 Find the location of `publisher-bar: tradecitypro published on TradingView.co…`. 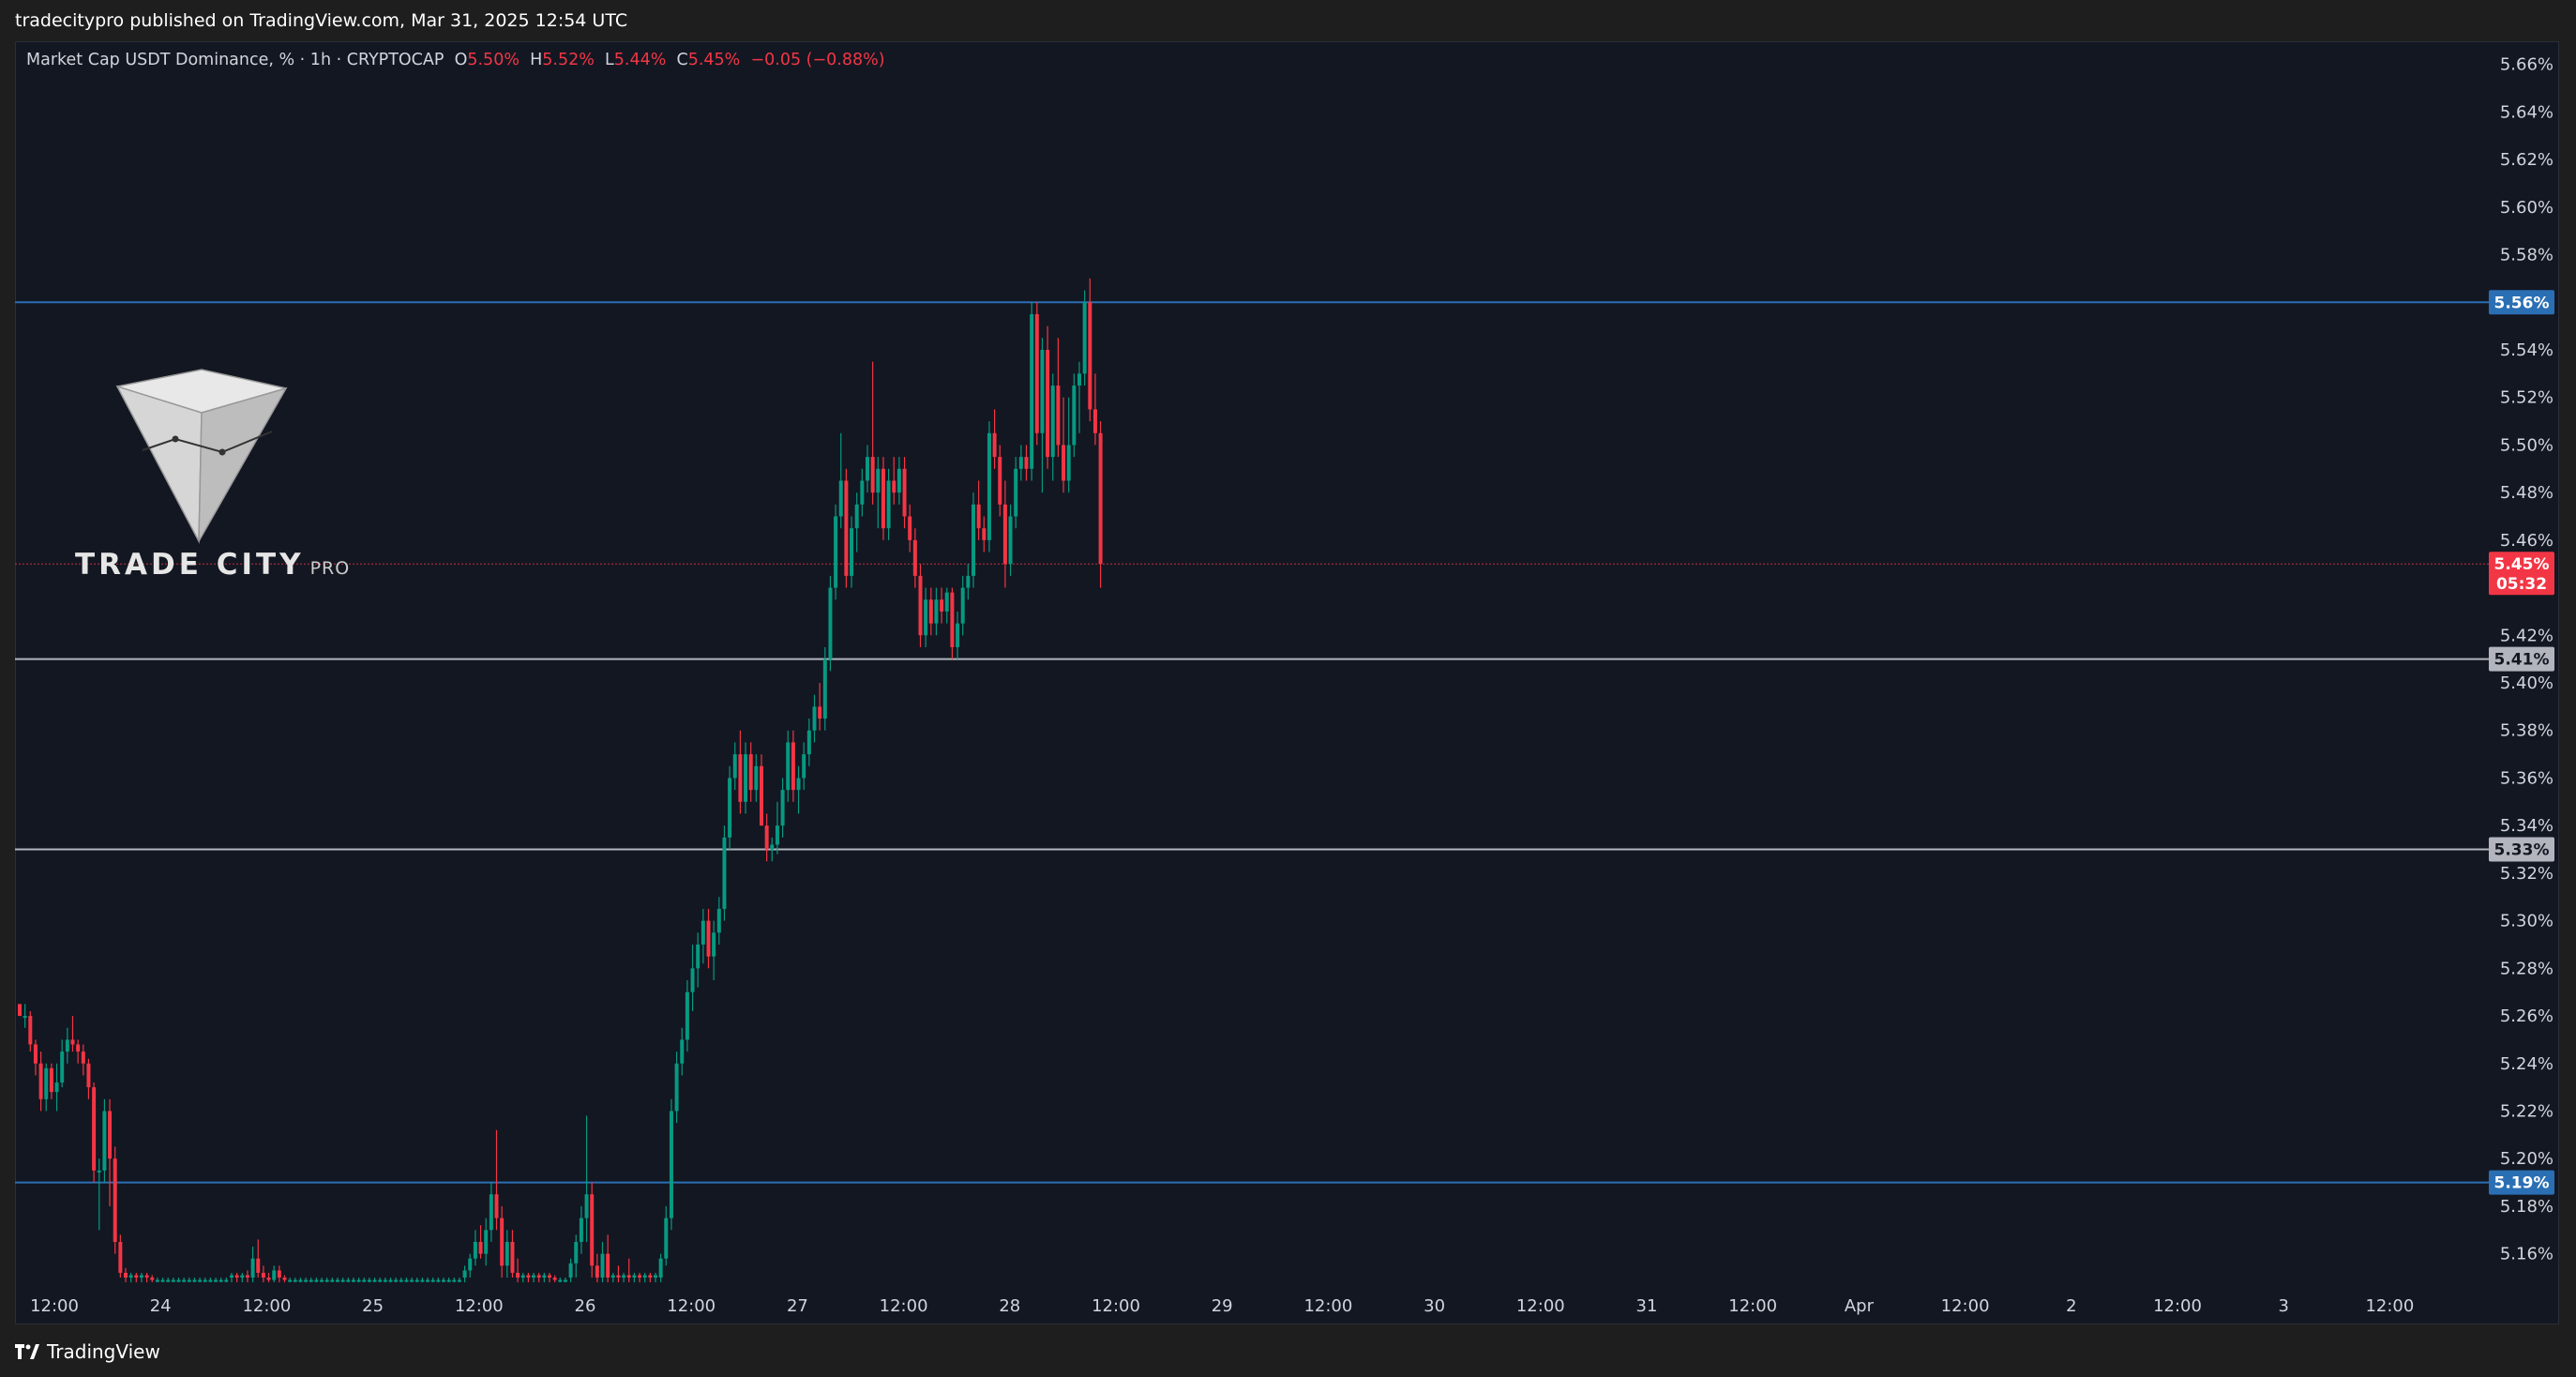

publisher-bar: tradecitypro published on TradingView.co… is located at coordinates (1288, 21).